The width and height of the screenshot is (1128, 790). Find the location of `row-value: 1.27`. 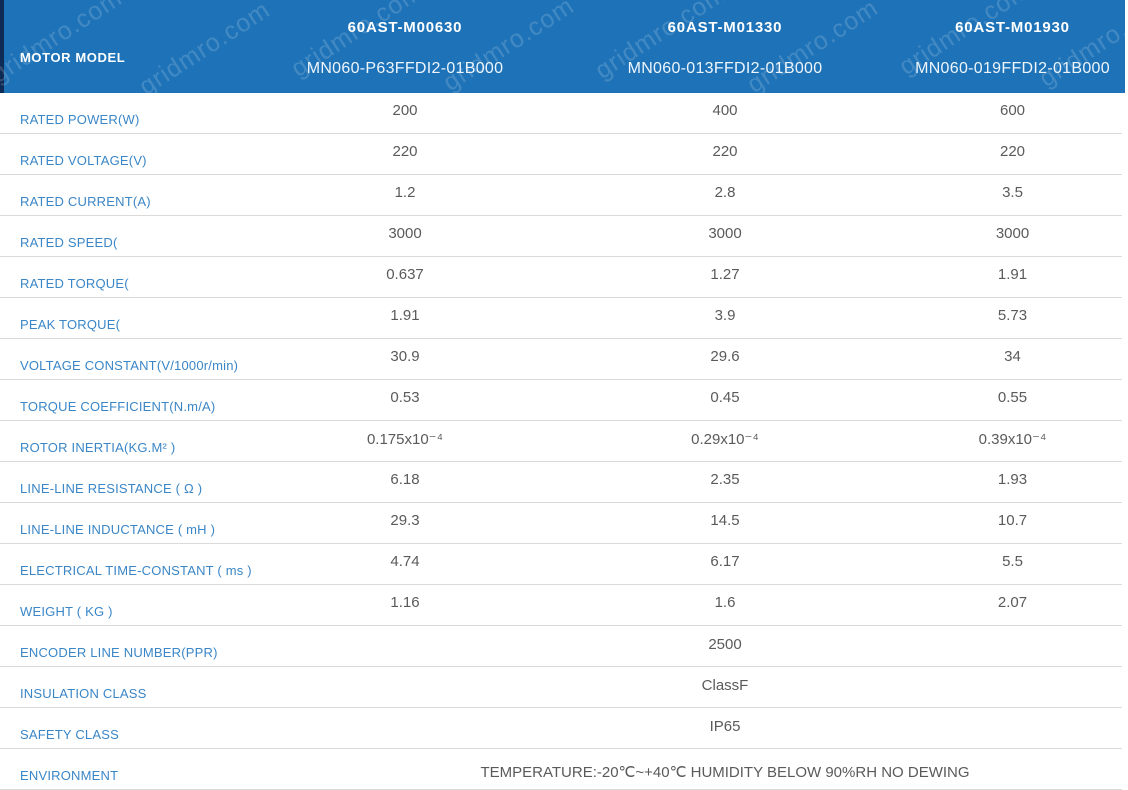

row-value: 1.27 is located at coordinates (725, 274).